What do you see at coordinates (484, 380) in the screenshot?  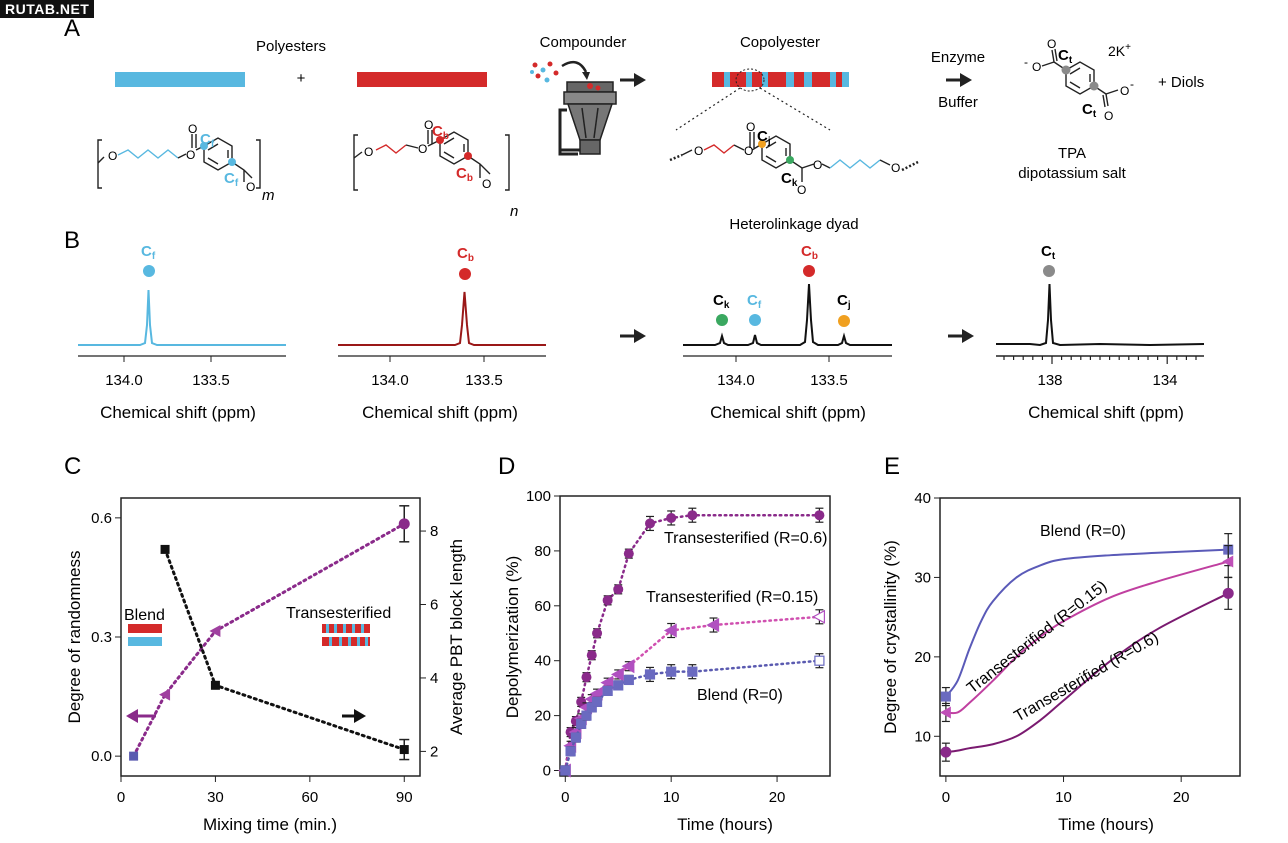 I see `spectrum-2-tick-2: 133.5` at bounding box center [484, 380].